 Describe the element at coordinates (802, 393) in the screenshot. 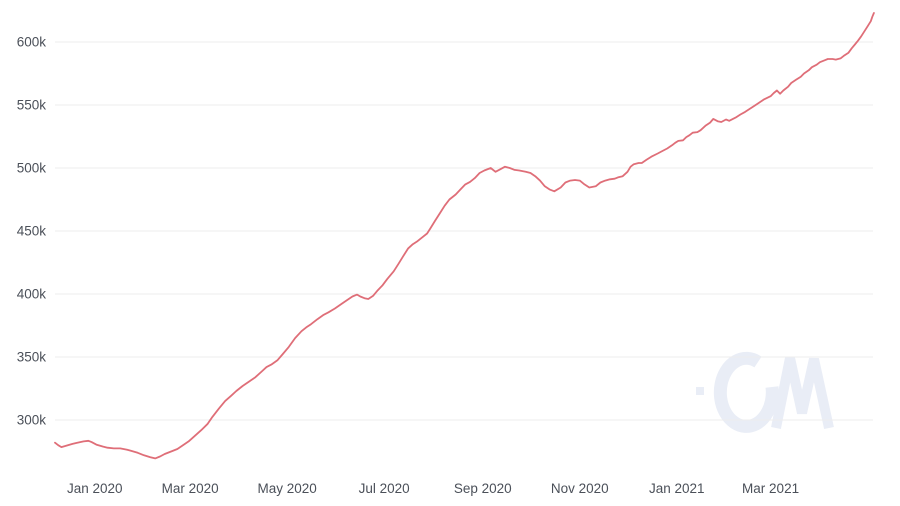

I see `watermark-m-glyph` at that location.